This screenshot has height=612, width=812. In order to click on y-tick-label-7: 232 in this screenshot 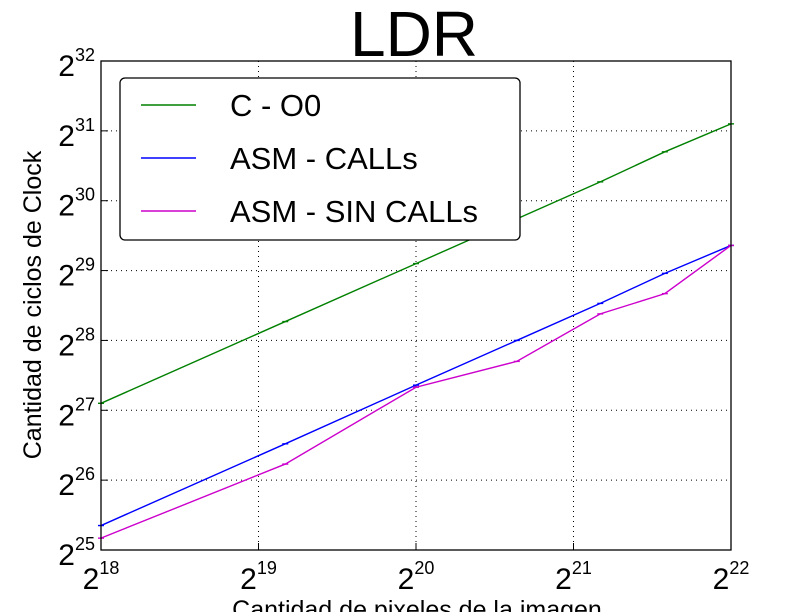, I will do `click(76, 64)`.